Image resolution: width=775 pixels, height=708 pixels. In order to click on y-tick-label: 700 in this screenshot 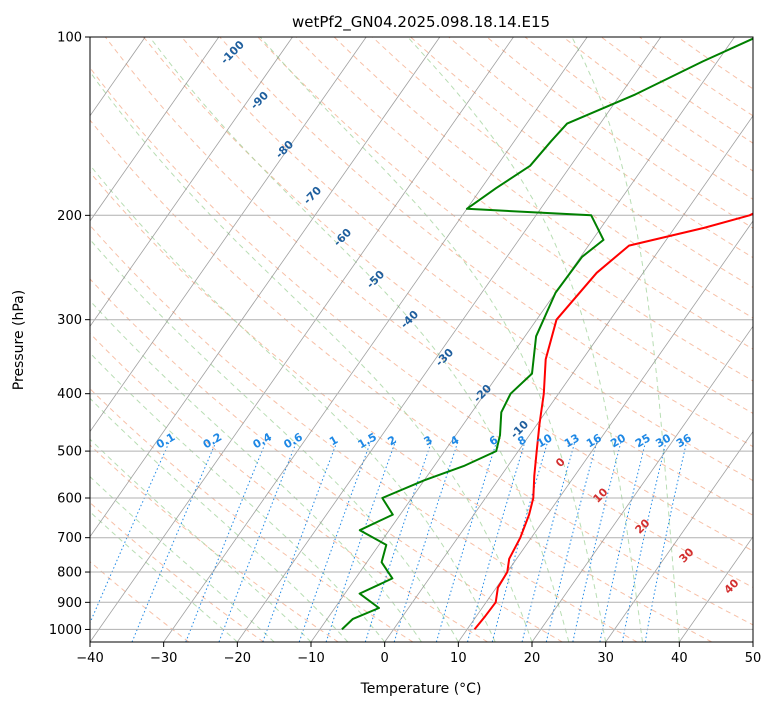, I will do `click(69, 538)`.